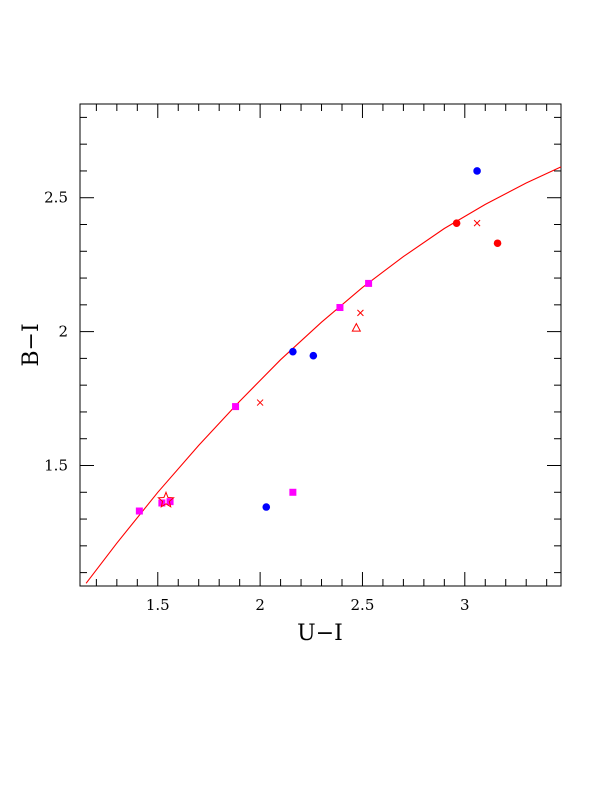 The image size is (612, 792). What do you see at coordinates (465, 605) in the screenshot?
I see `x-tick-label: 3` at bounding box center [465, 605].